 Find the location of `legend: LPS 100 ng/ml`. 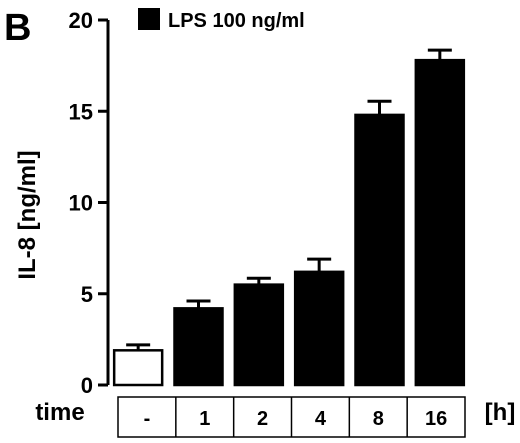

legend: LPS 100 ng/ml is located at coordinates (221, 20).